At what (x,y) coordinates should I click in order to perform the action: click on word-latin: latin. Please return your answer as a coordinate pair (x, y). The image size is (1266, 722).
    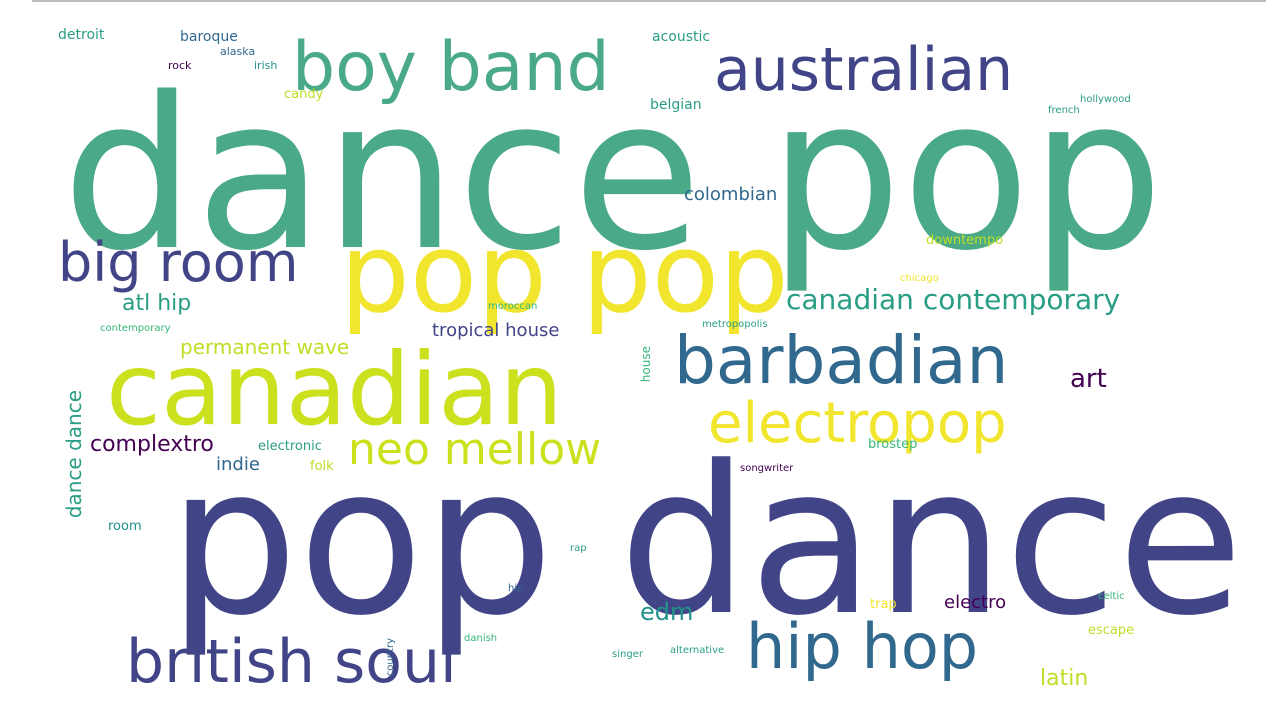
    Looking at the image, I should click on (1064, 678).